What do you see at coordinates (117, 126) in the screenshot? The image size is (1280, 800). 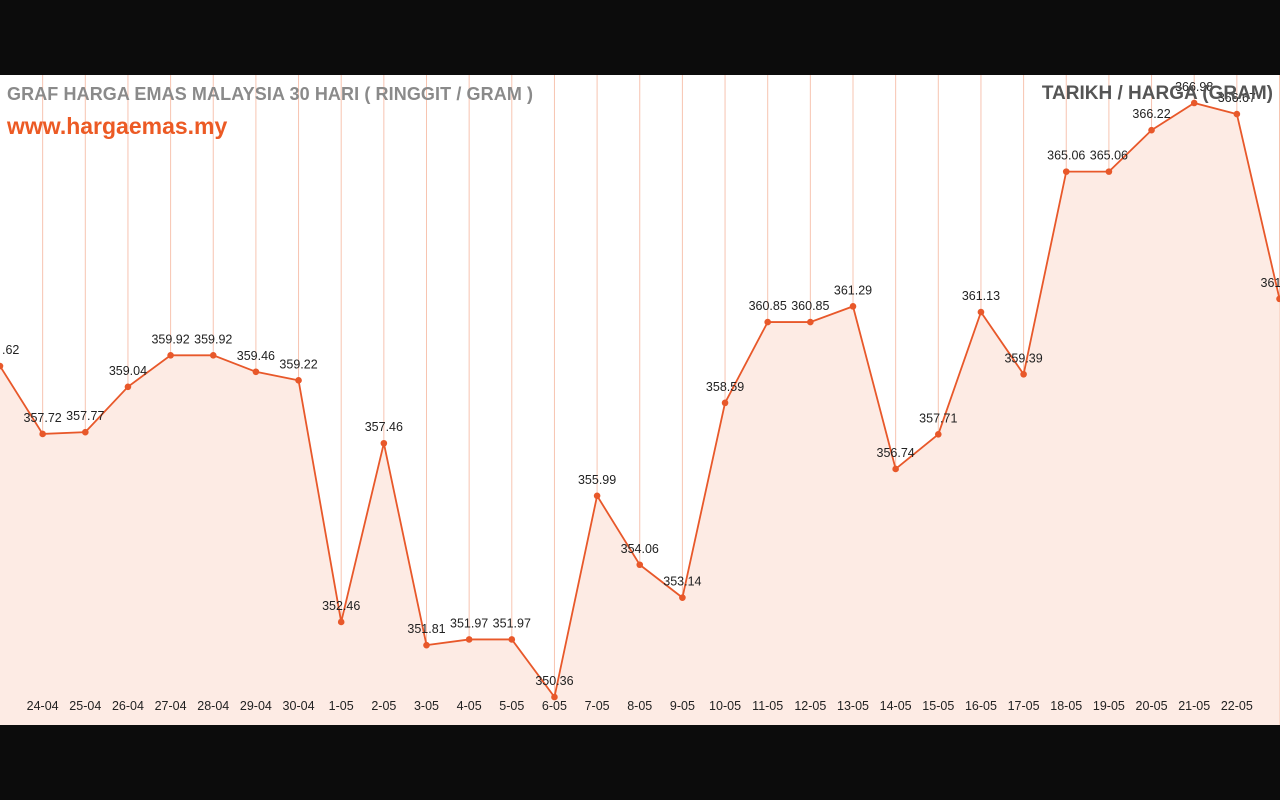 I see `site-link: www.hargaemas.my` at bounding box center [117, 126].